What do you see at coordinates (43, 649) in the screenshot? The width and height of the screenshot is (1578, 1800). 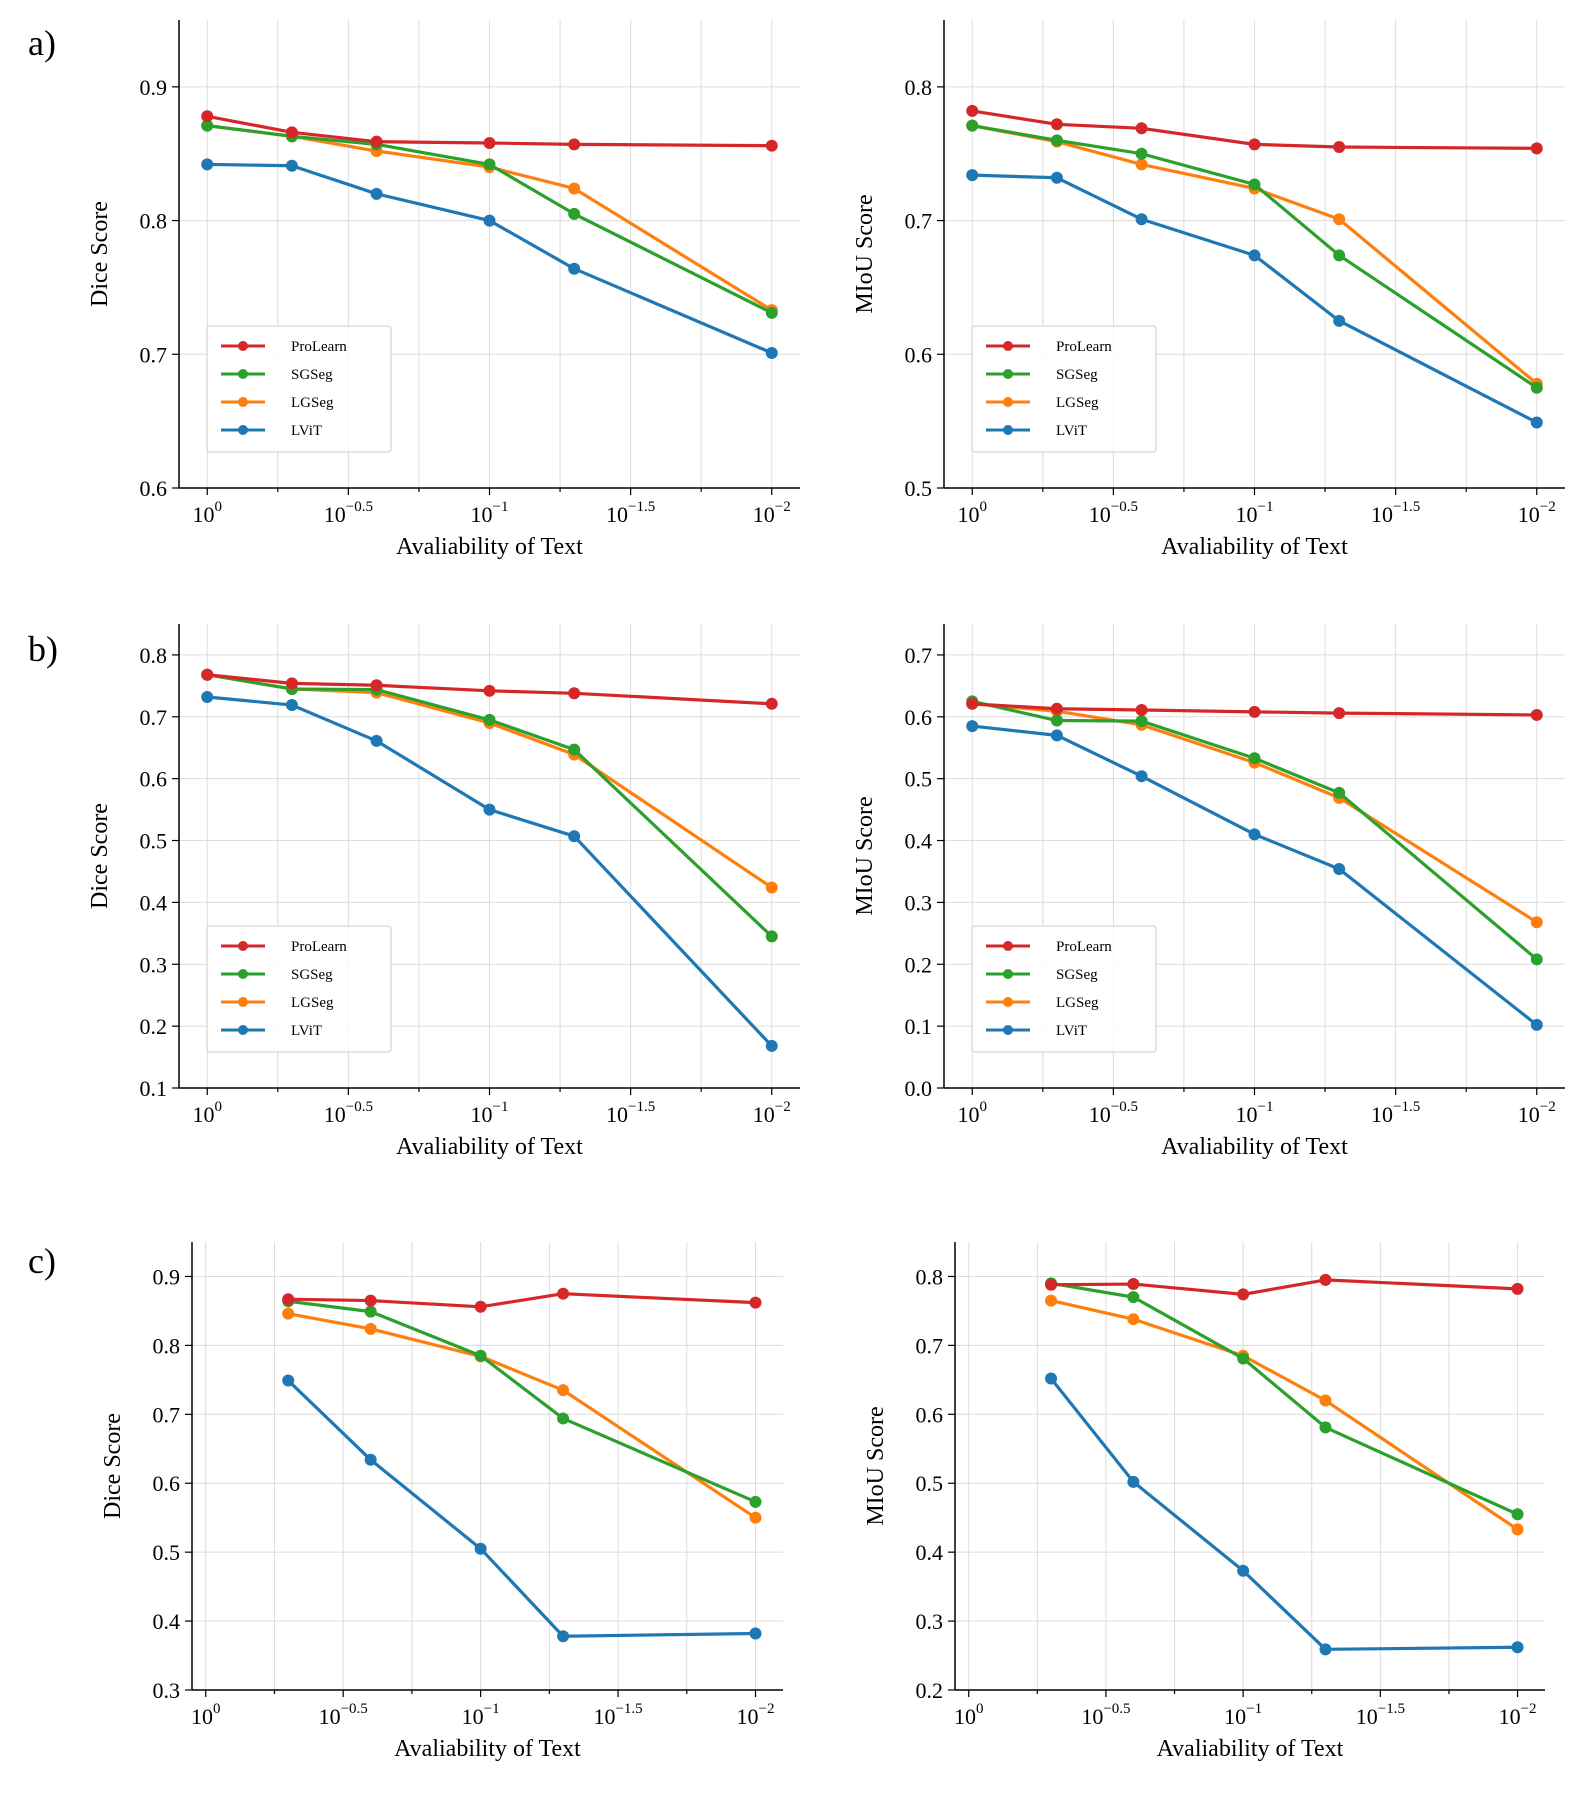 I see `panel-label-b: b)` at bounding box center [43, 649].